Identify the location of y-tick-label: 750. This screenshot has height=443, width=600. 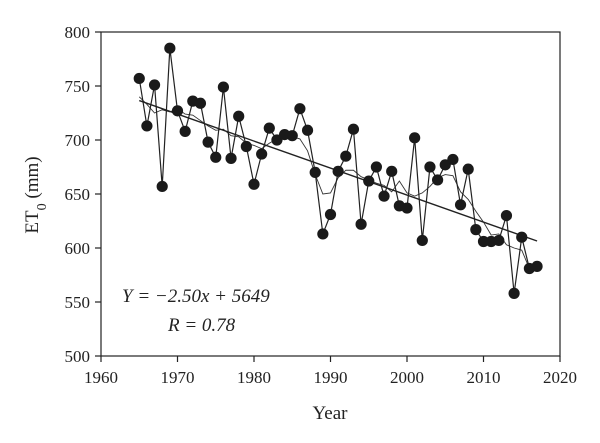
(78, 86).